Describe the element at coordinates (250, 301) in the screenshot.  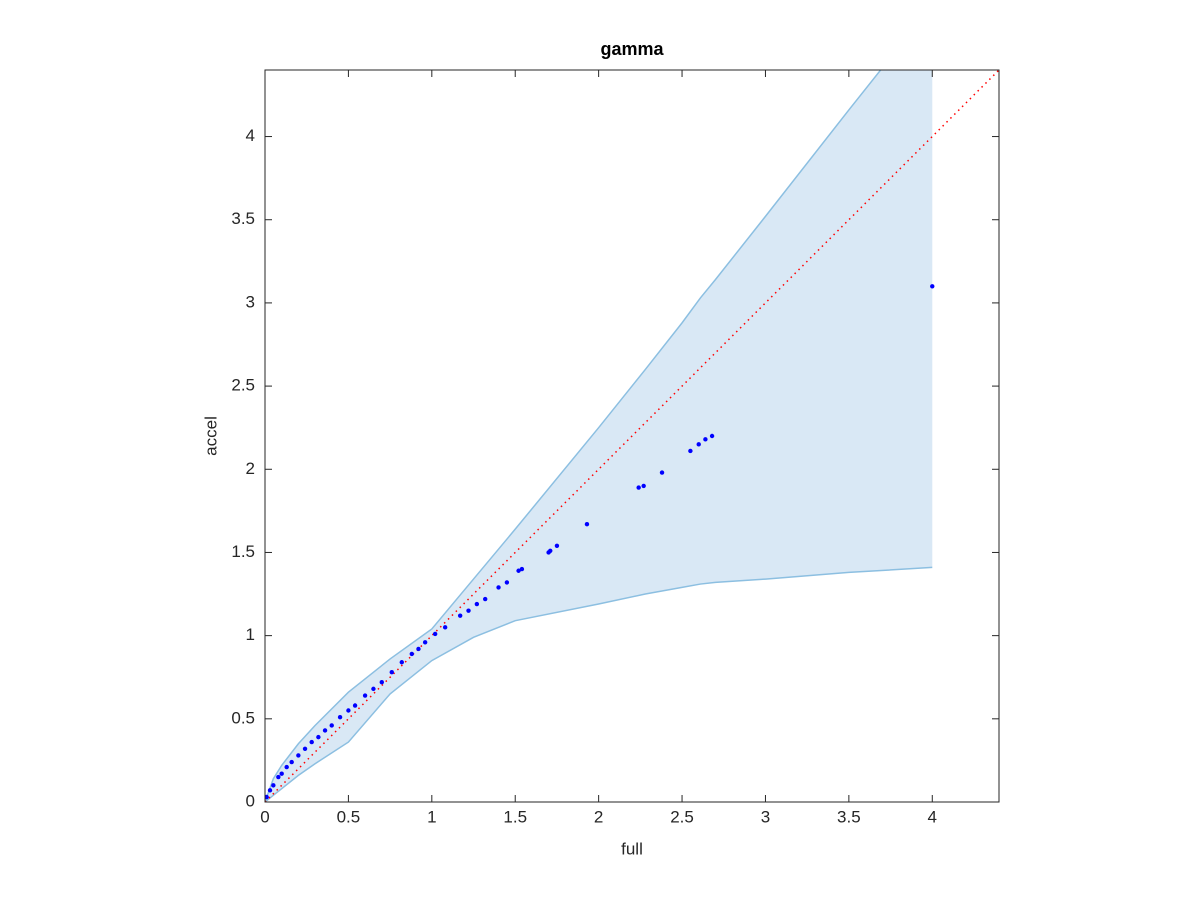
I see `y-tick-label: 3` at that location.